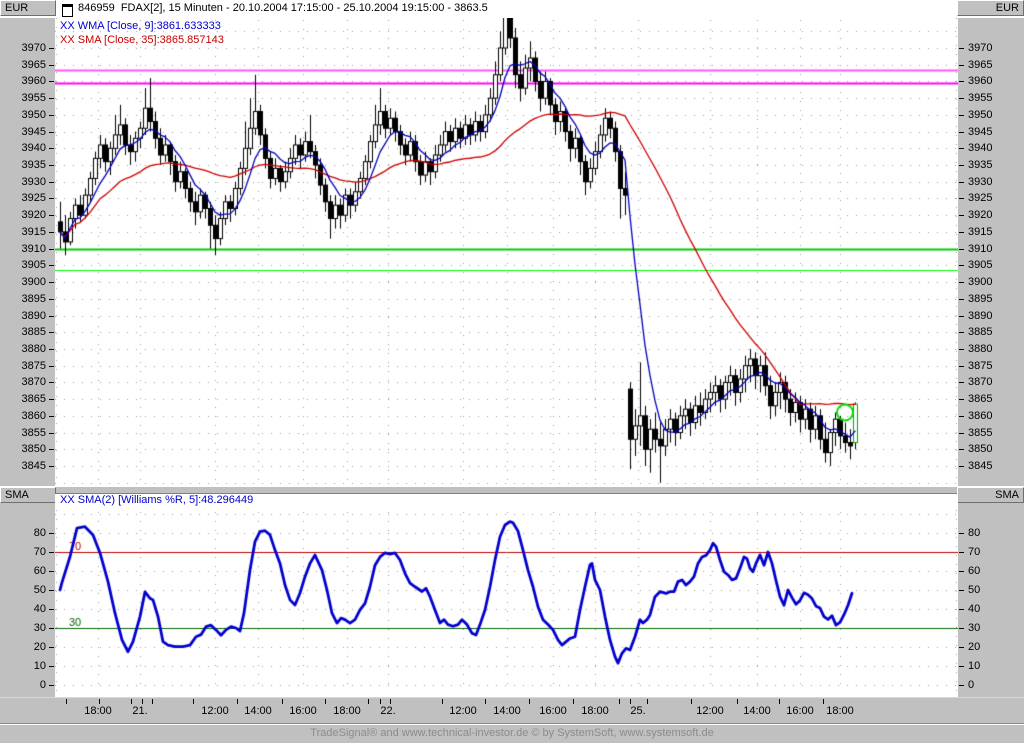 Image resolution: width=1024 pixels, height=743 pixels. I want to click on price-axis-label: 3900, so click(33, 282).